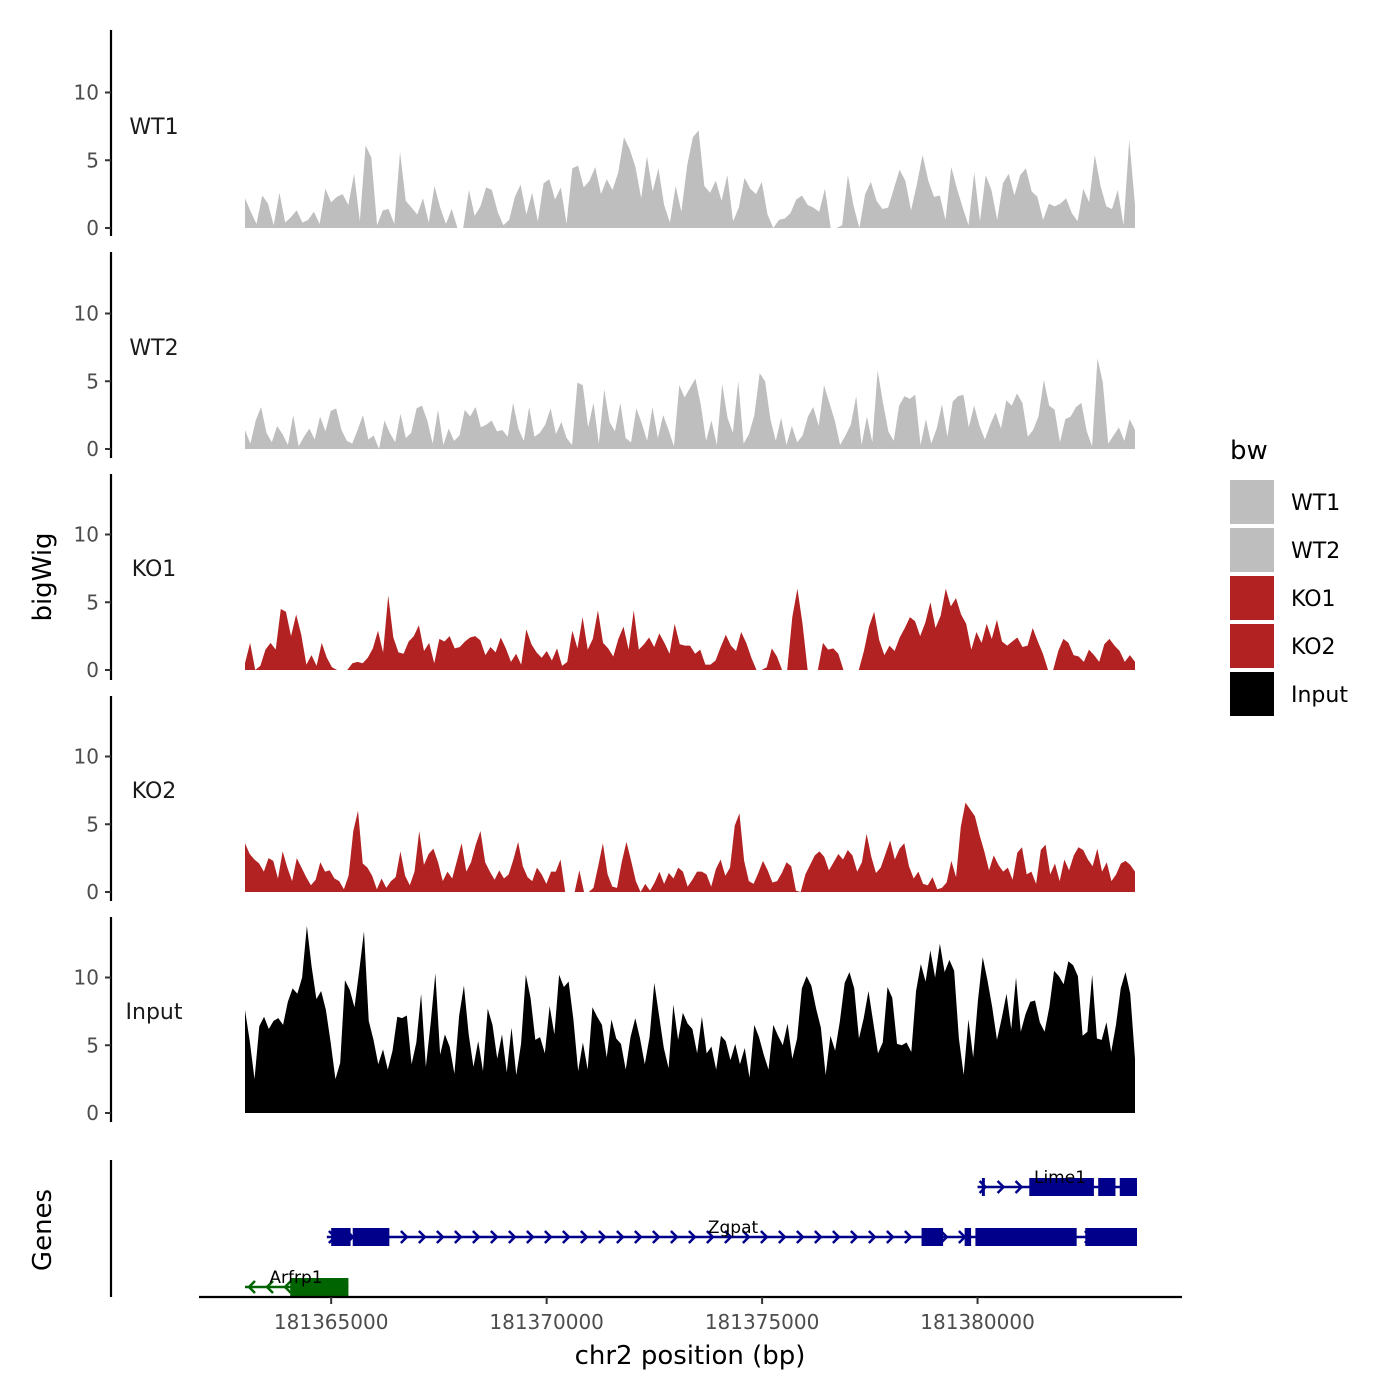 This screenshot has height=1400, width=1400. I want to click on track-label: KO1, so click(154, 569).